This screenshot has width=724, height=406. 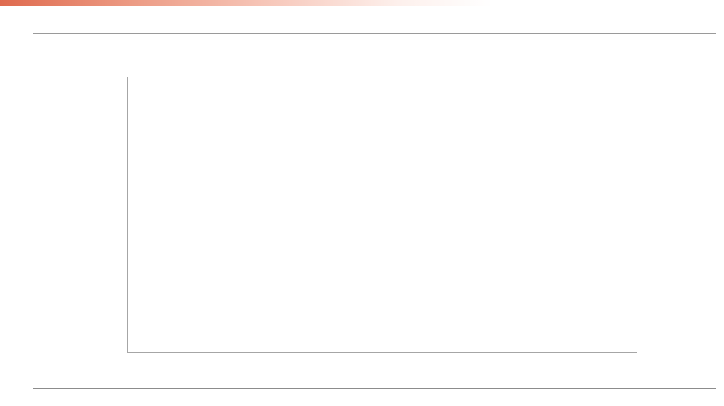 What do you see at coordinates (127, 215) in the screenshot?
I see `y-axis-line` at bounding box center [127, 215].